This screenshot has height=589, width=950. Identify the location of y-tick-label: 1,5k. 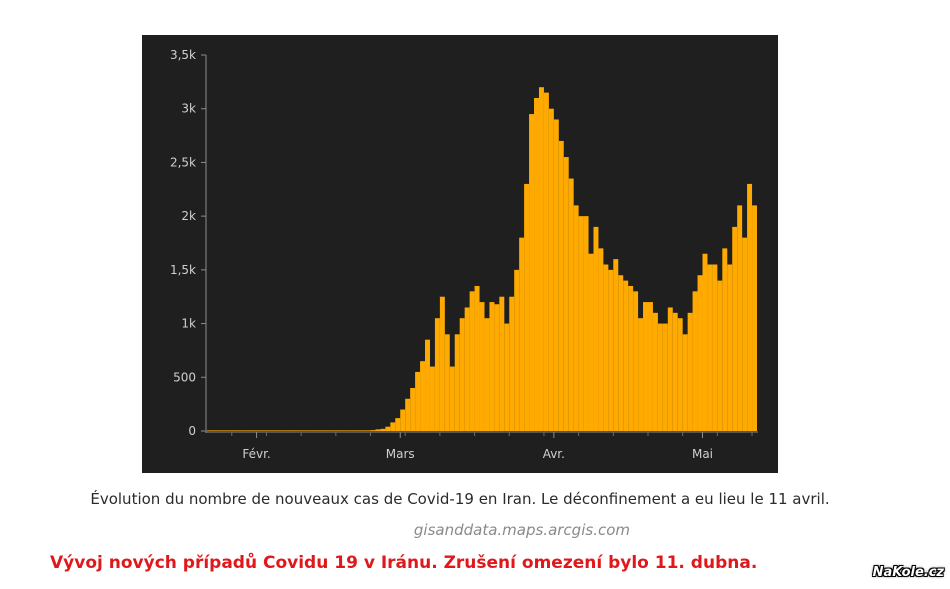
(183, 270).